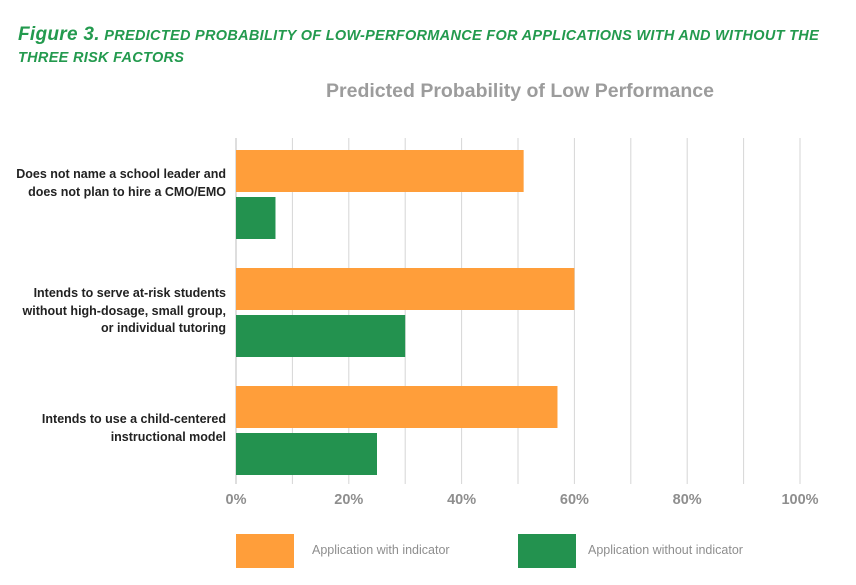  Describe the element at coordinates (520, 91) in the screenshot. I see `chart-title: Predicted Probability of Low Performance` at that location.